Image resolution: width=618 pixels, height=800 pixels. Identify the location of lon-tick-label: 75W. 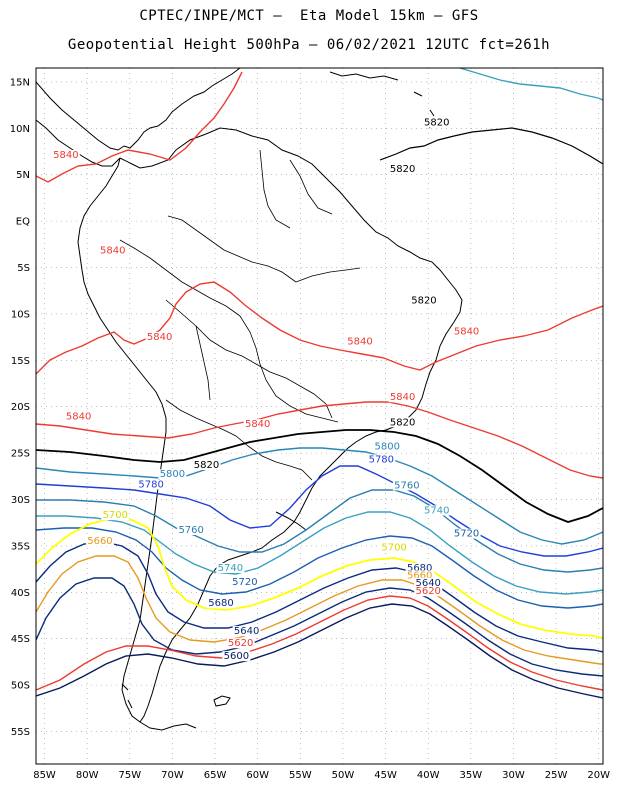
(129, 775).